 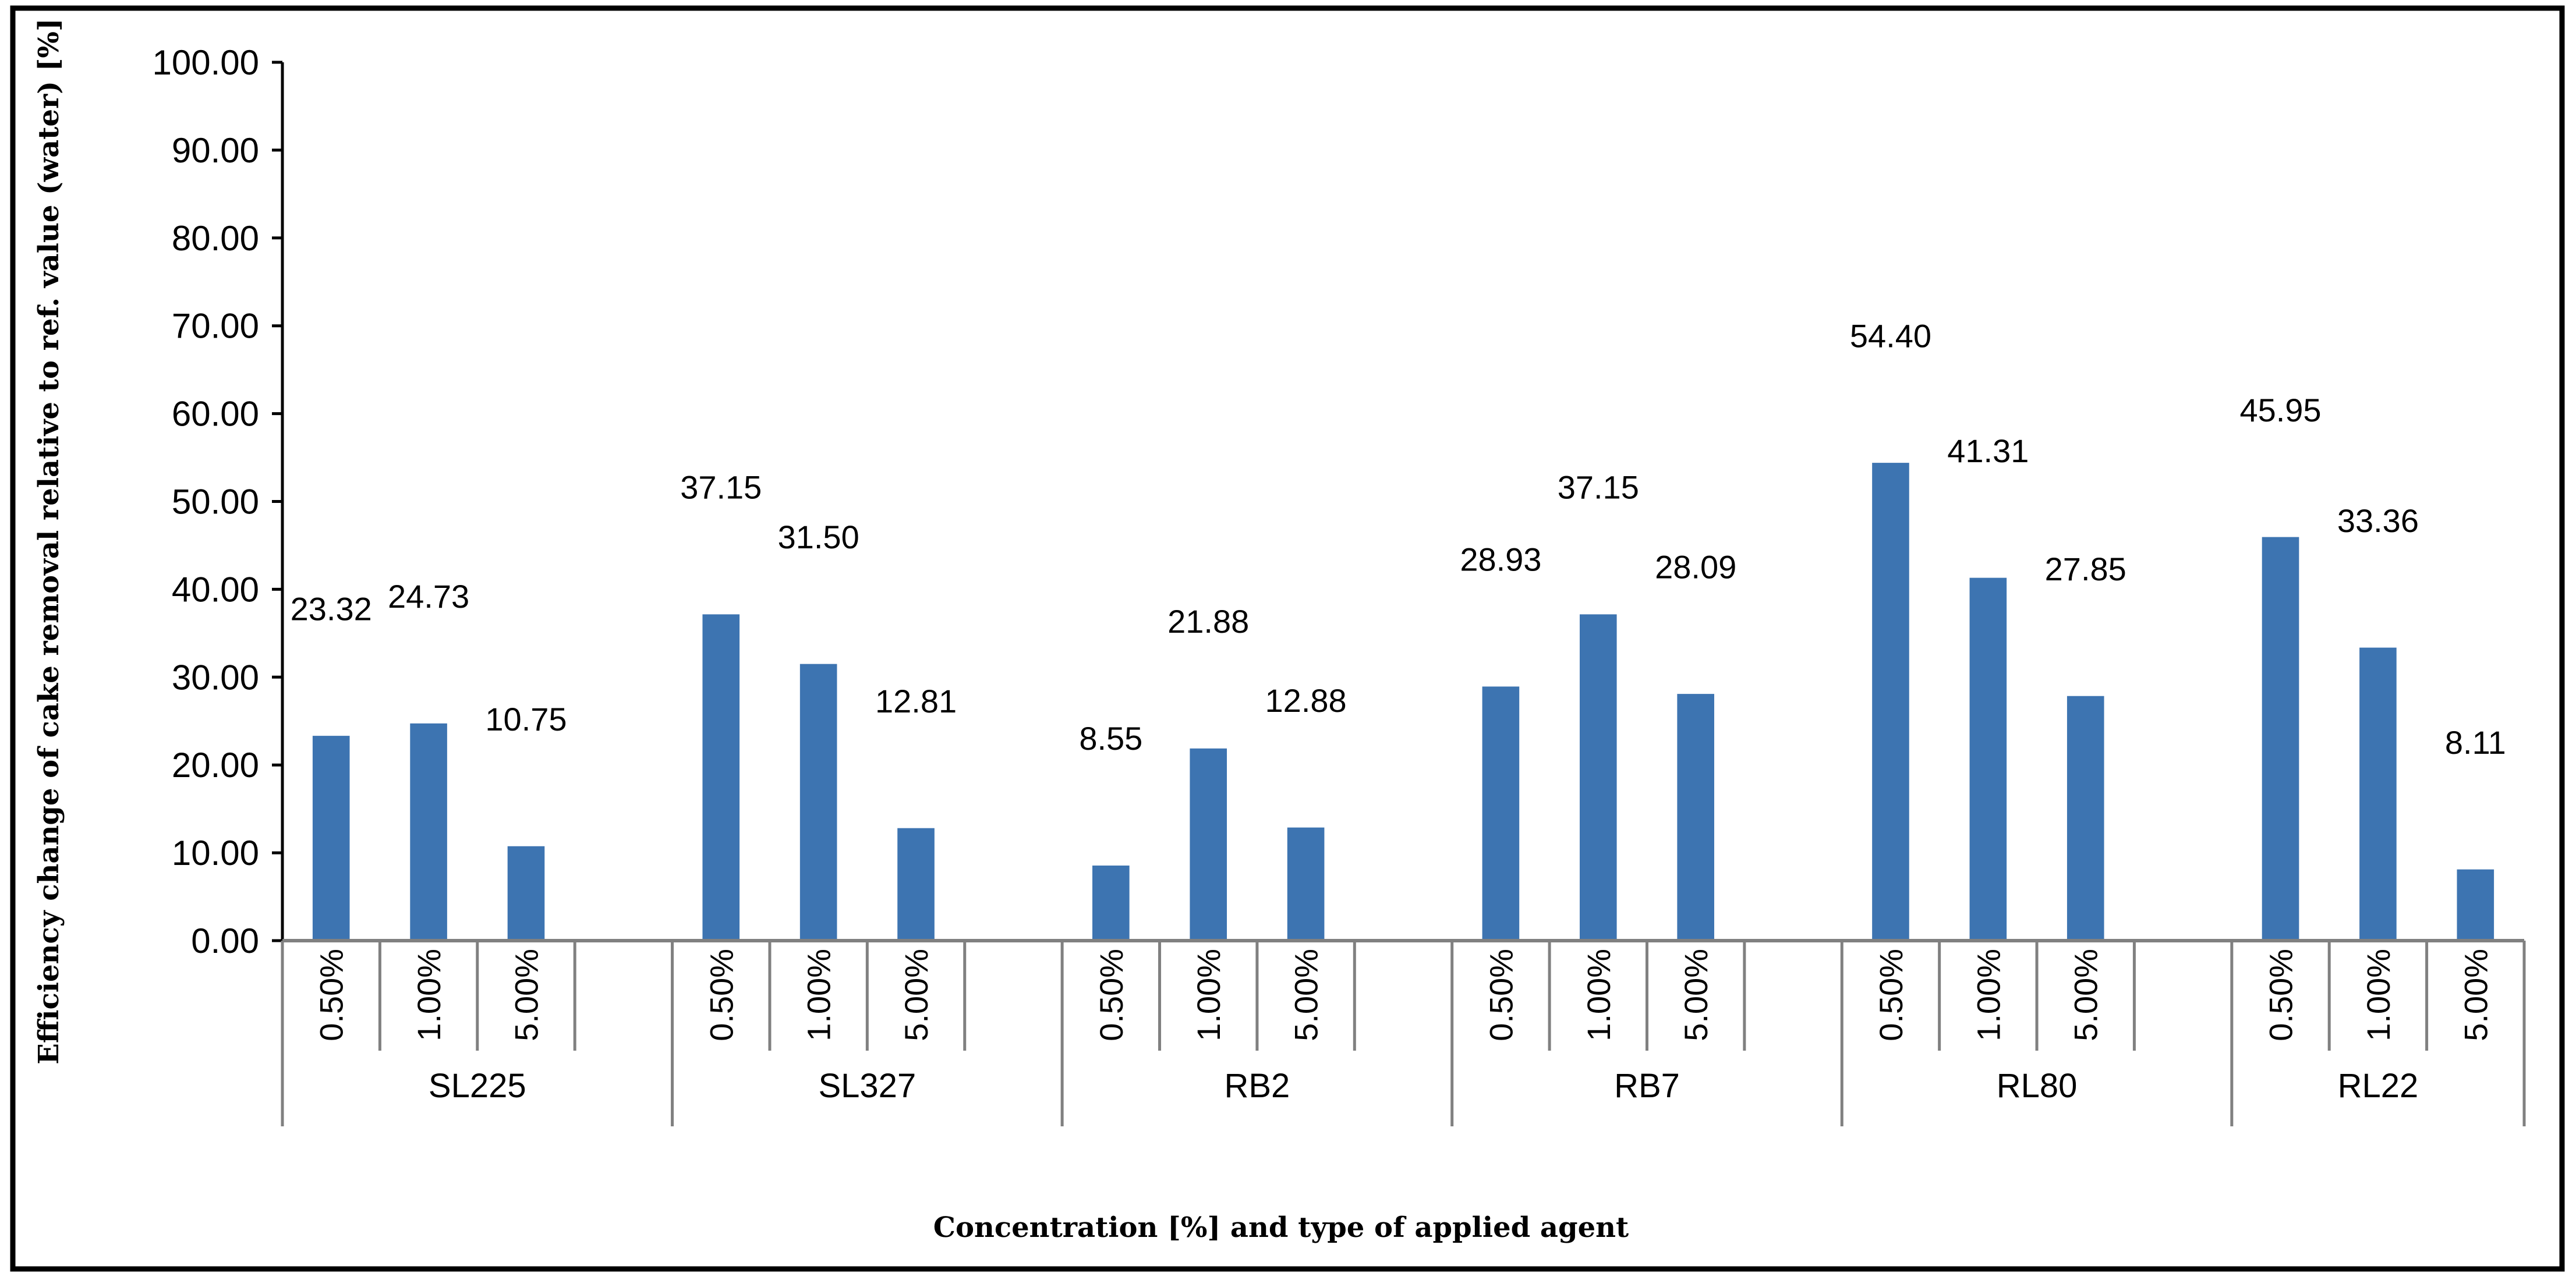 What do you see at coordinates (1208, 621) in the screenshot?
I see `data-label: 21.88` at bounding box center [1208, 621].